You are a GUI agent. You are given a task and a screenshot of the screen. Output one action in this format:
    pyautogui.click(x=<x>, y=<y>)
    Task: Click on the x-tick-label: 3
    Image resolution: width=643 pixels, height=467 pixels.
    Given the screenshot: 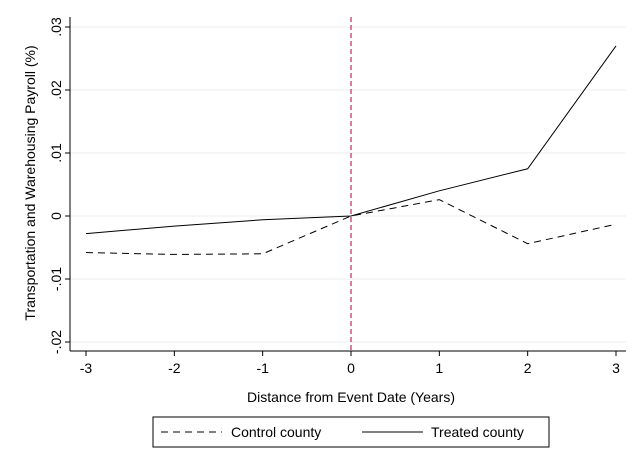 What is the action you would take?
    pyautogui.click(x=616, y=368)
    